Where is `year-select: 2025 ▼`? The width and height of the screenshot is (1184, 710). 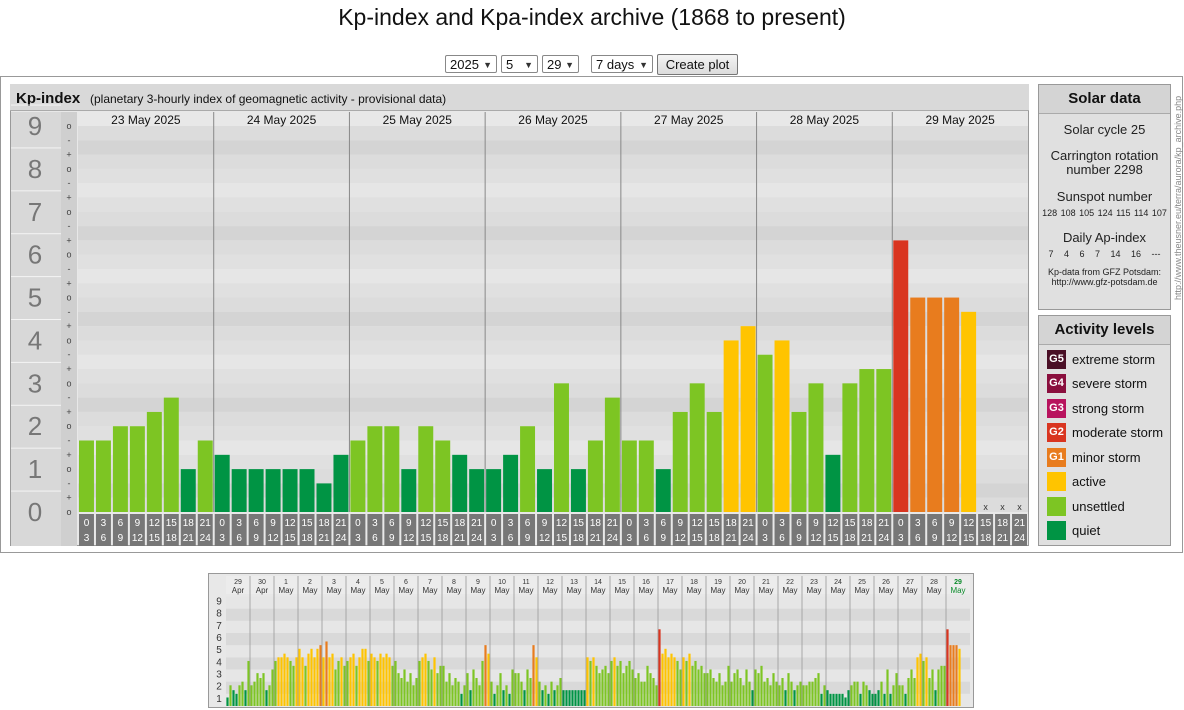
year-select: 2025 ▼ is located at coordinates (471, 64).